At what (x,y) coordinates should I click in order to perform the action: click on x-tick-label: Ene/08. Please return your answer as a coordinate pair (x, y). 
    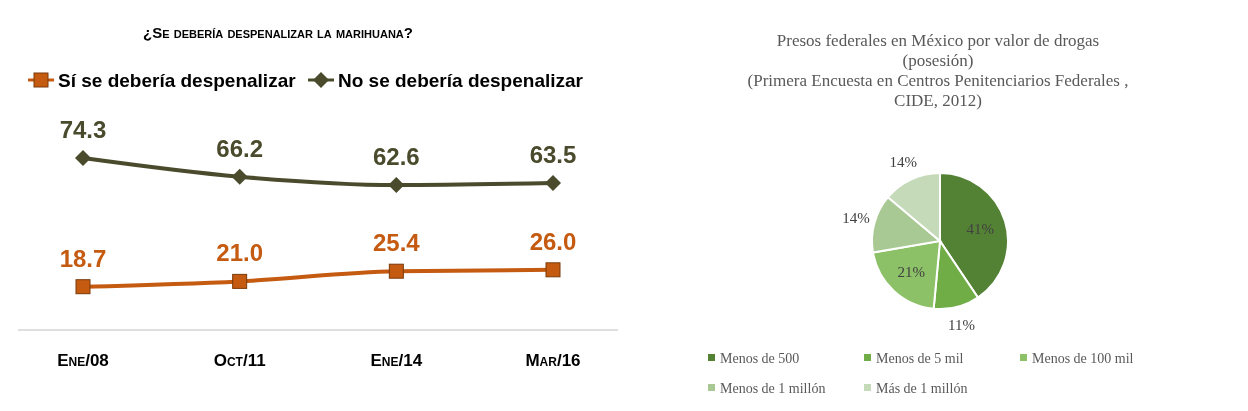
    Looking at the image, I should click on (83, 360).